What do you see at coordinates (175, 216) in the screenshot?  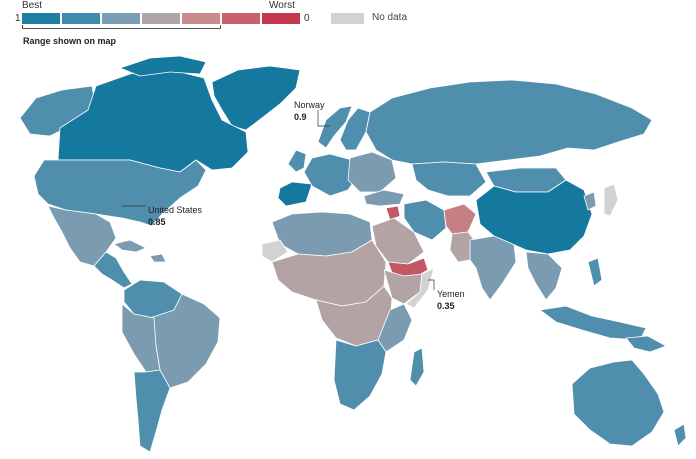 I see `callout-united-states: United States 0.85` at bounding box center [175, 216].